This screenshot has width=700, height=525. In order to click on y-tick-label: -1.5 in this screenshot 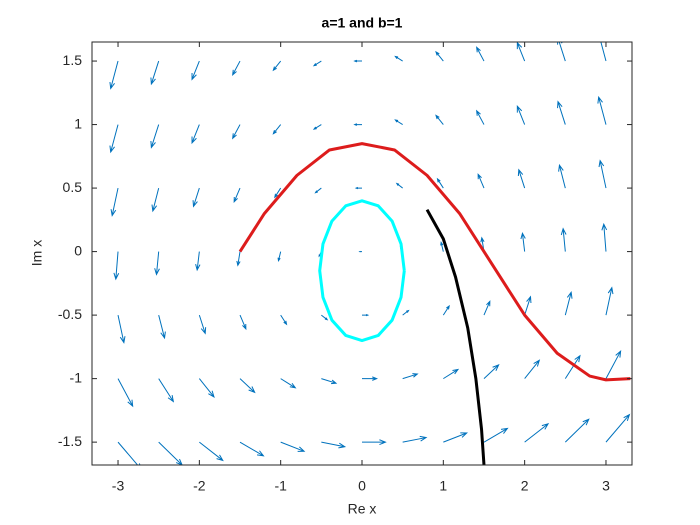, I will do `click(70, 441)`.